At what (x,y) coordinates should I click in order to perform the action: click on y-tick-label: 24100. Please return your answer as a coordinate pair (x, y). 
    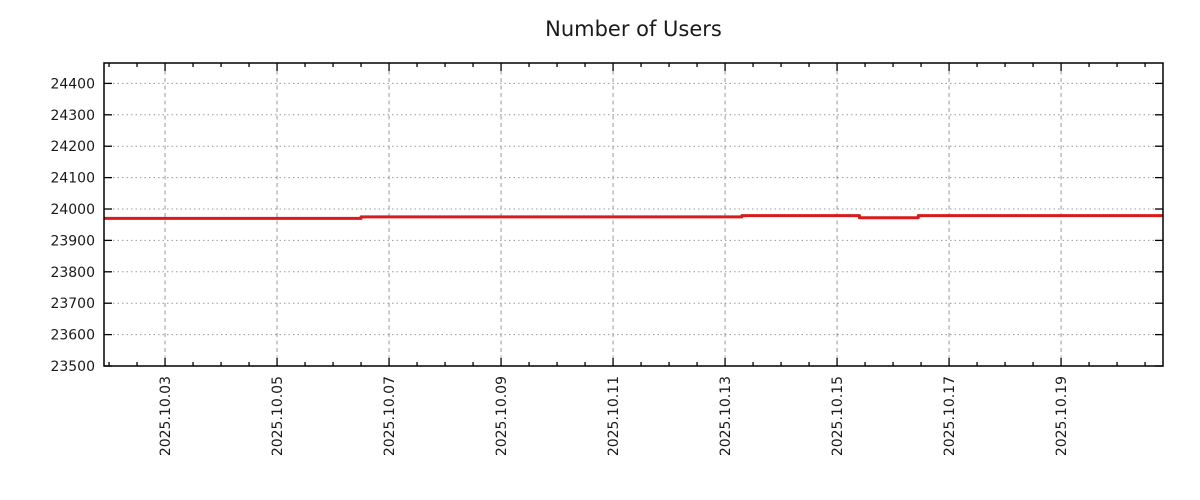
    Looking at the image, I should click on (72, 179).